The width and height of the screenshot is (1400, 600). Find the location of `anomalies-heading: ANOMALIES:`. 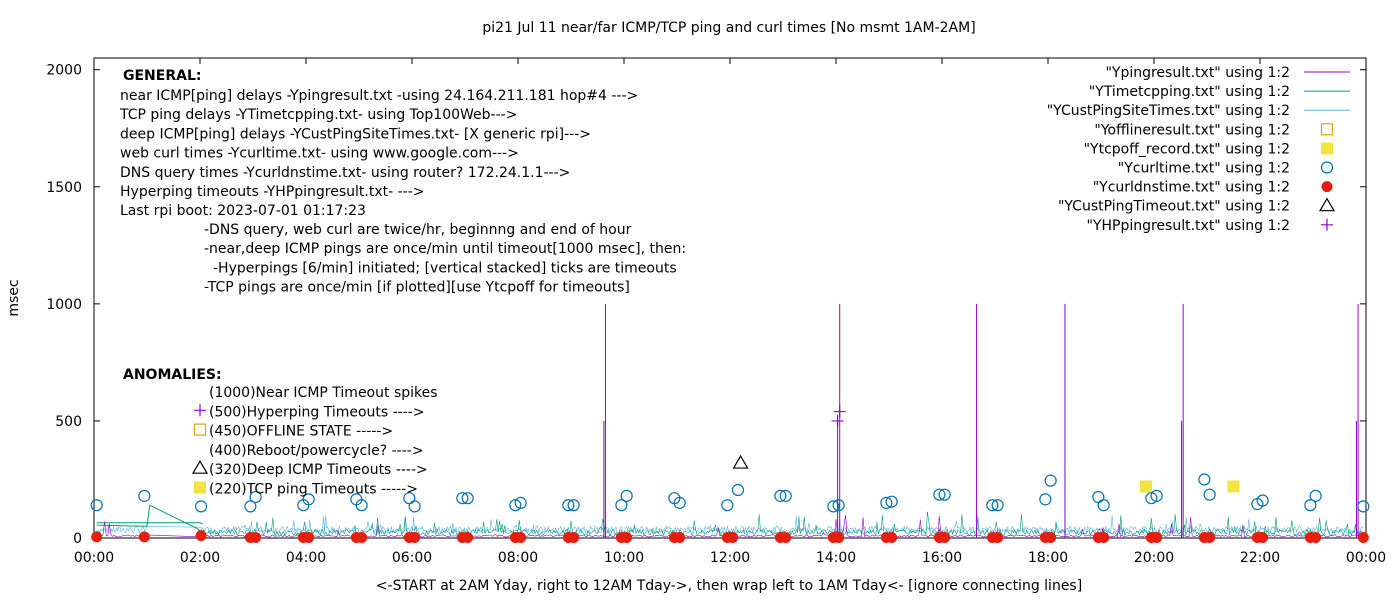

anomalies-heading: ANOMALIES: is located at coordinates (172, 375).